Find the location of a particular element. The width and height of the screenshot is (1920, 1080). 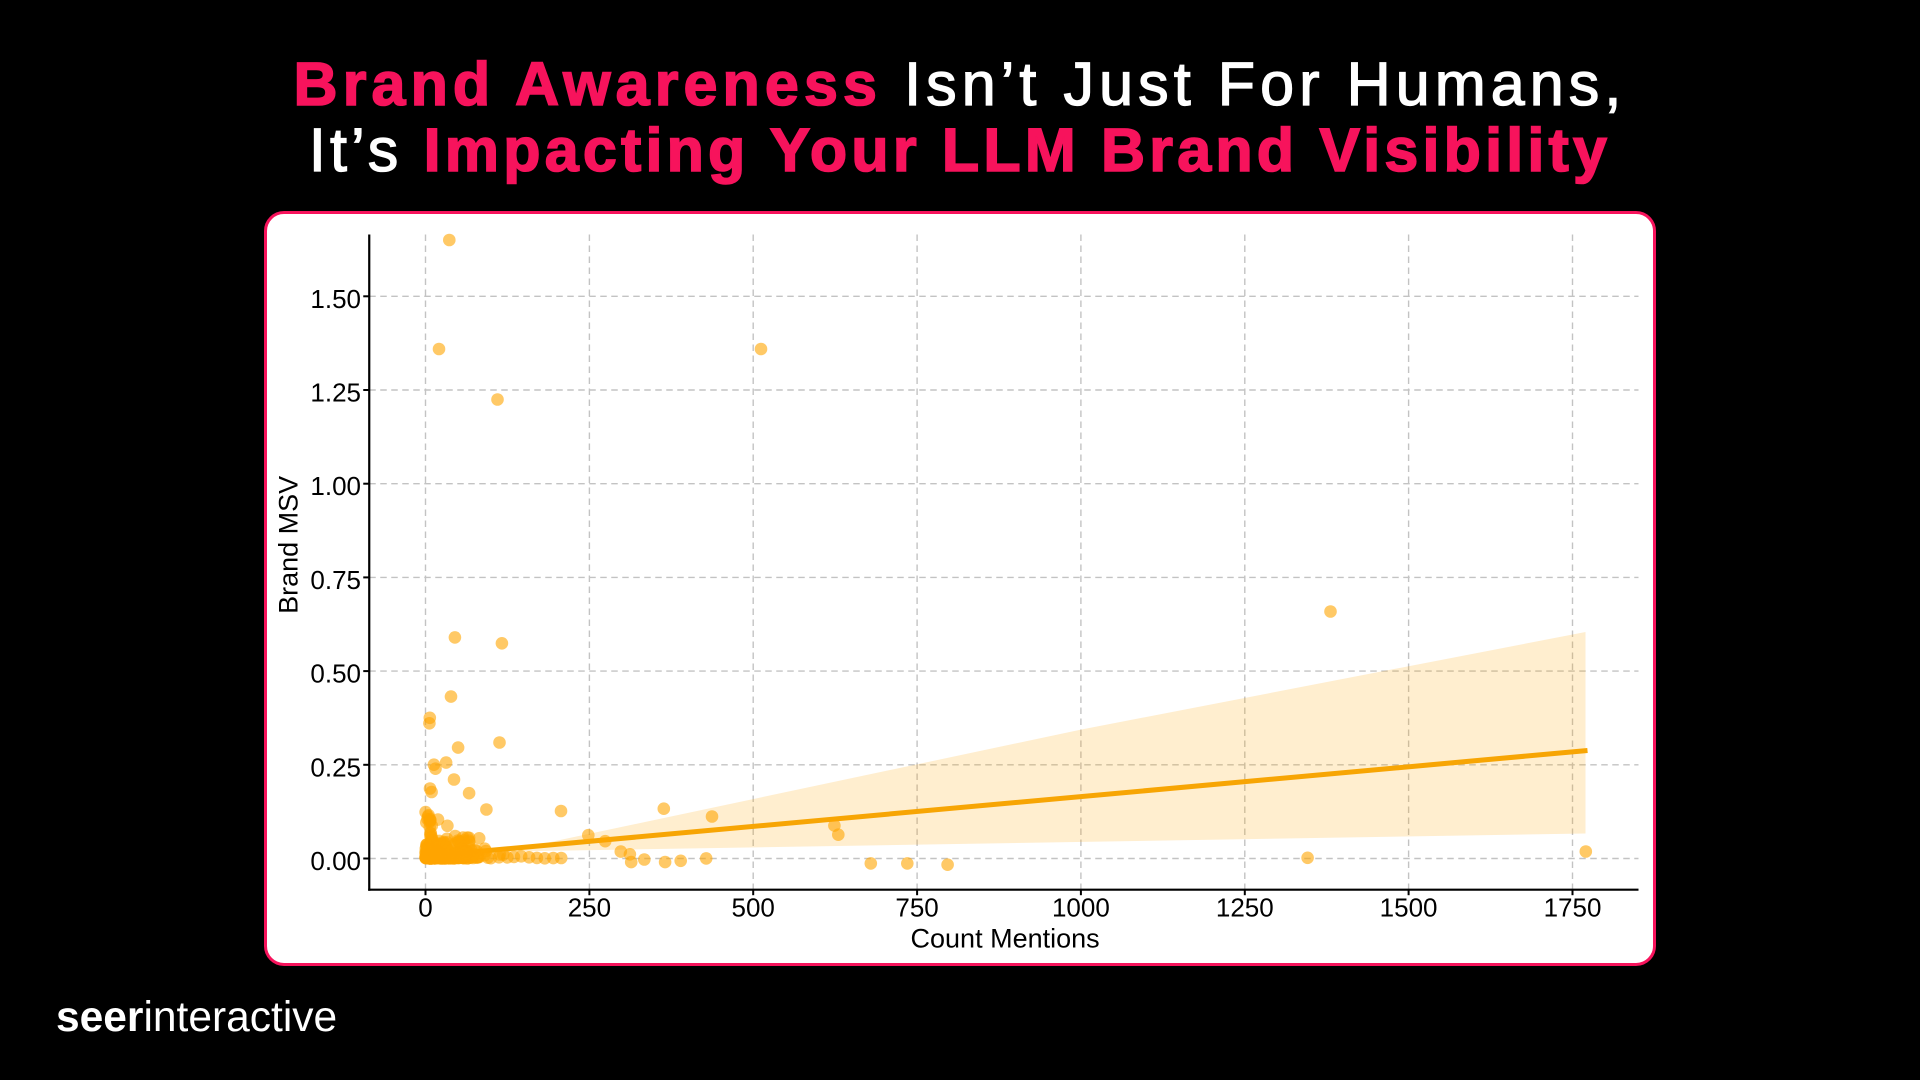

svg-text: 0.50 is located at coordinates (335, 673).